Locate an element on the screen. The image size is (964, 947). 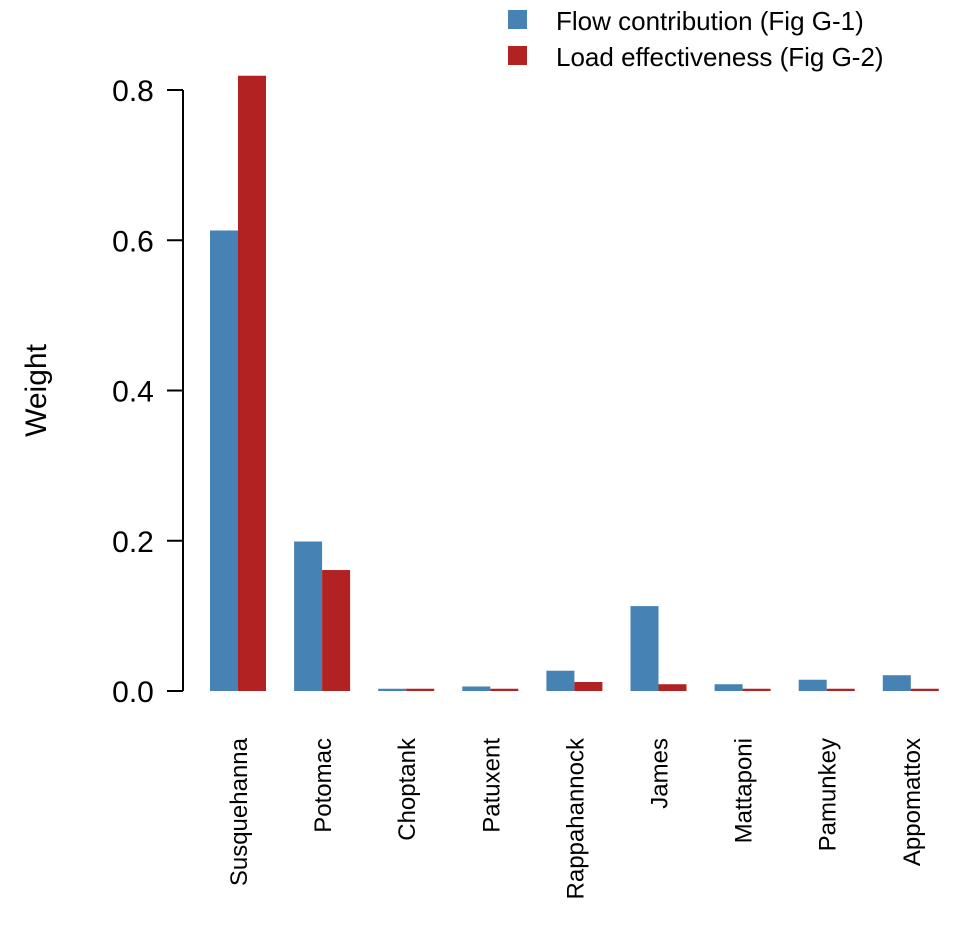
bar-group-rappahannock is located at coordinates (574, 680).